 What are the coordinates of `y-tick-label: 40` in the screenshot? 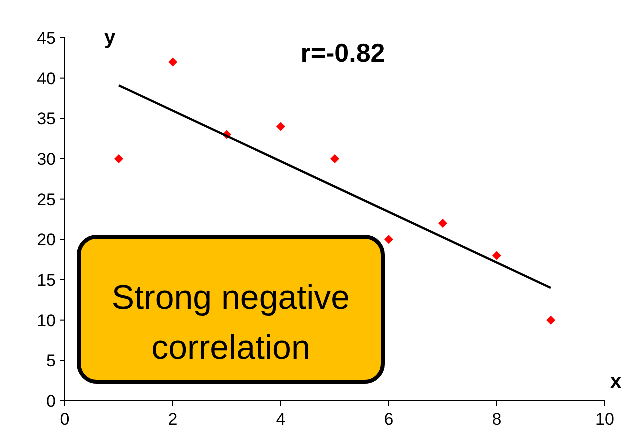 It's located at (46, 78).